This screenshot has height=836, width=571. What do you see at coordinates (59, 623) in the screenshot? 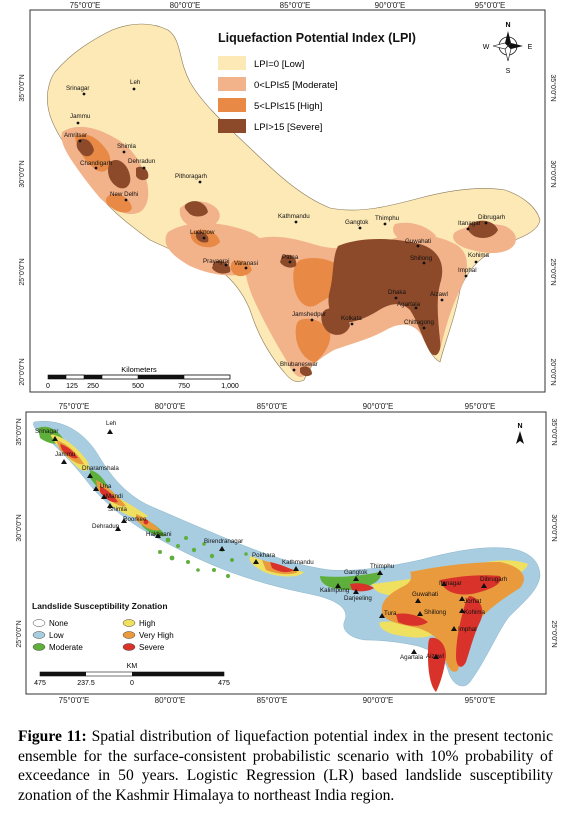
I see `legend-label: None` at bounding box center [59, 623].